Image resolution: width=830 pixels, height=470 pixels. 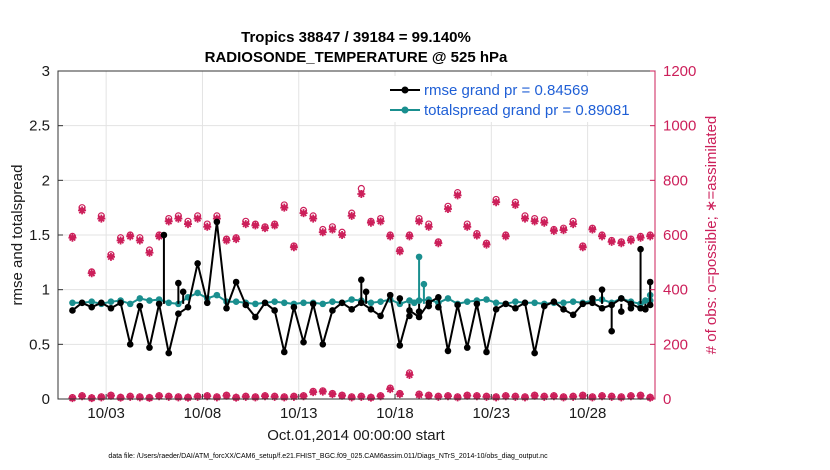 I want to click on x-tick-label: 10/08, so click(x=203, y=413).